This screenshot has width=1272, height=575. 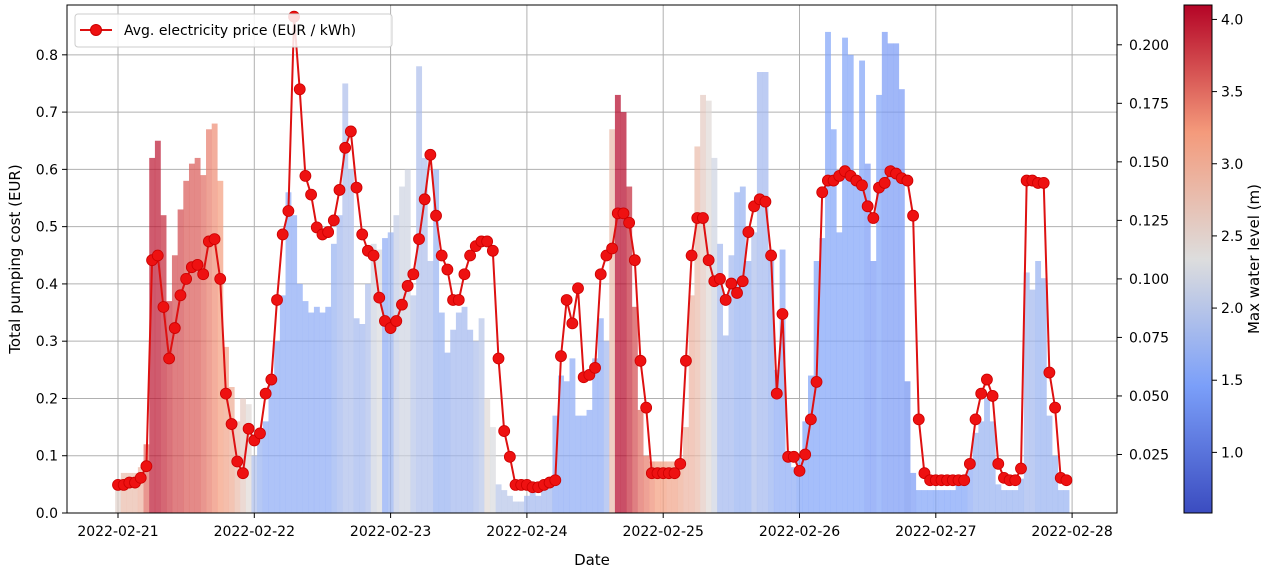 I want to click on colorbar-tick-label: 1.5, so click(x=1232, y=381).